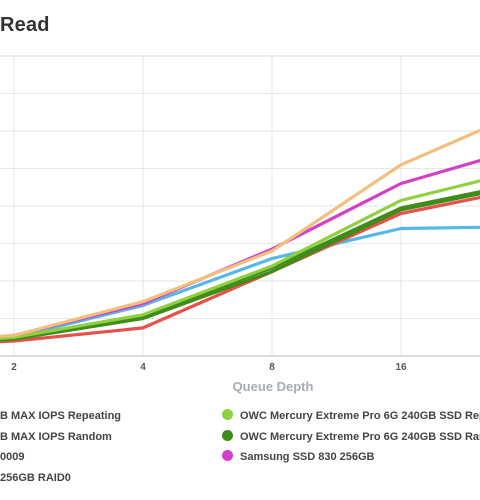  I want to click on legend-item: 0009, so click(12, 457).